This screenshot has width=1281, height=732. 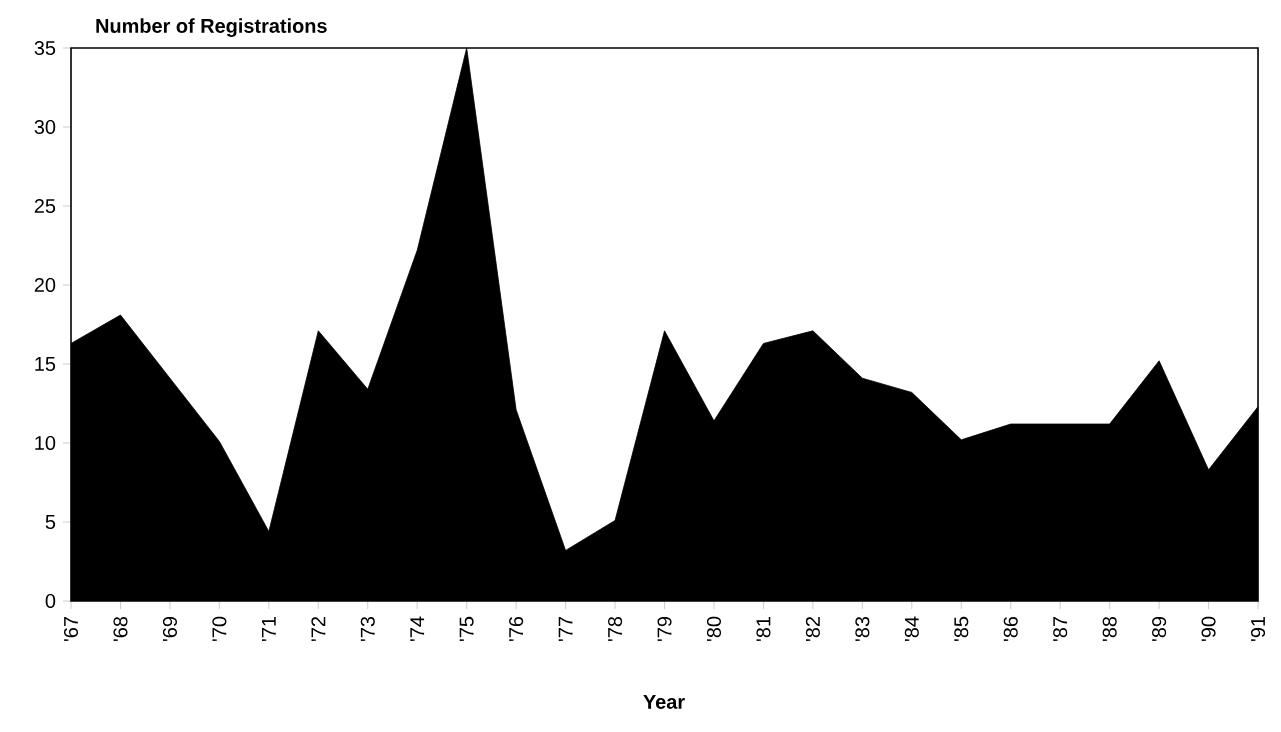 What do you see at coordinates (45, 127) in the screenshot?
I see `y-tick-label: 30` at bounding box center [45, 127].